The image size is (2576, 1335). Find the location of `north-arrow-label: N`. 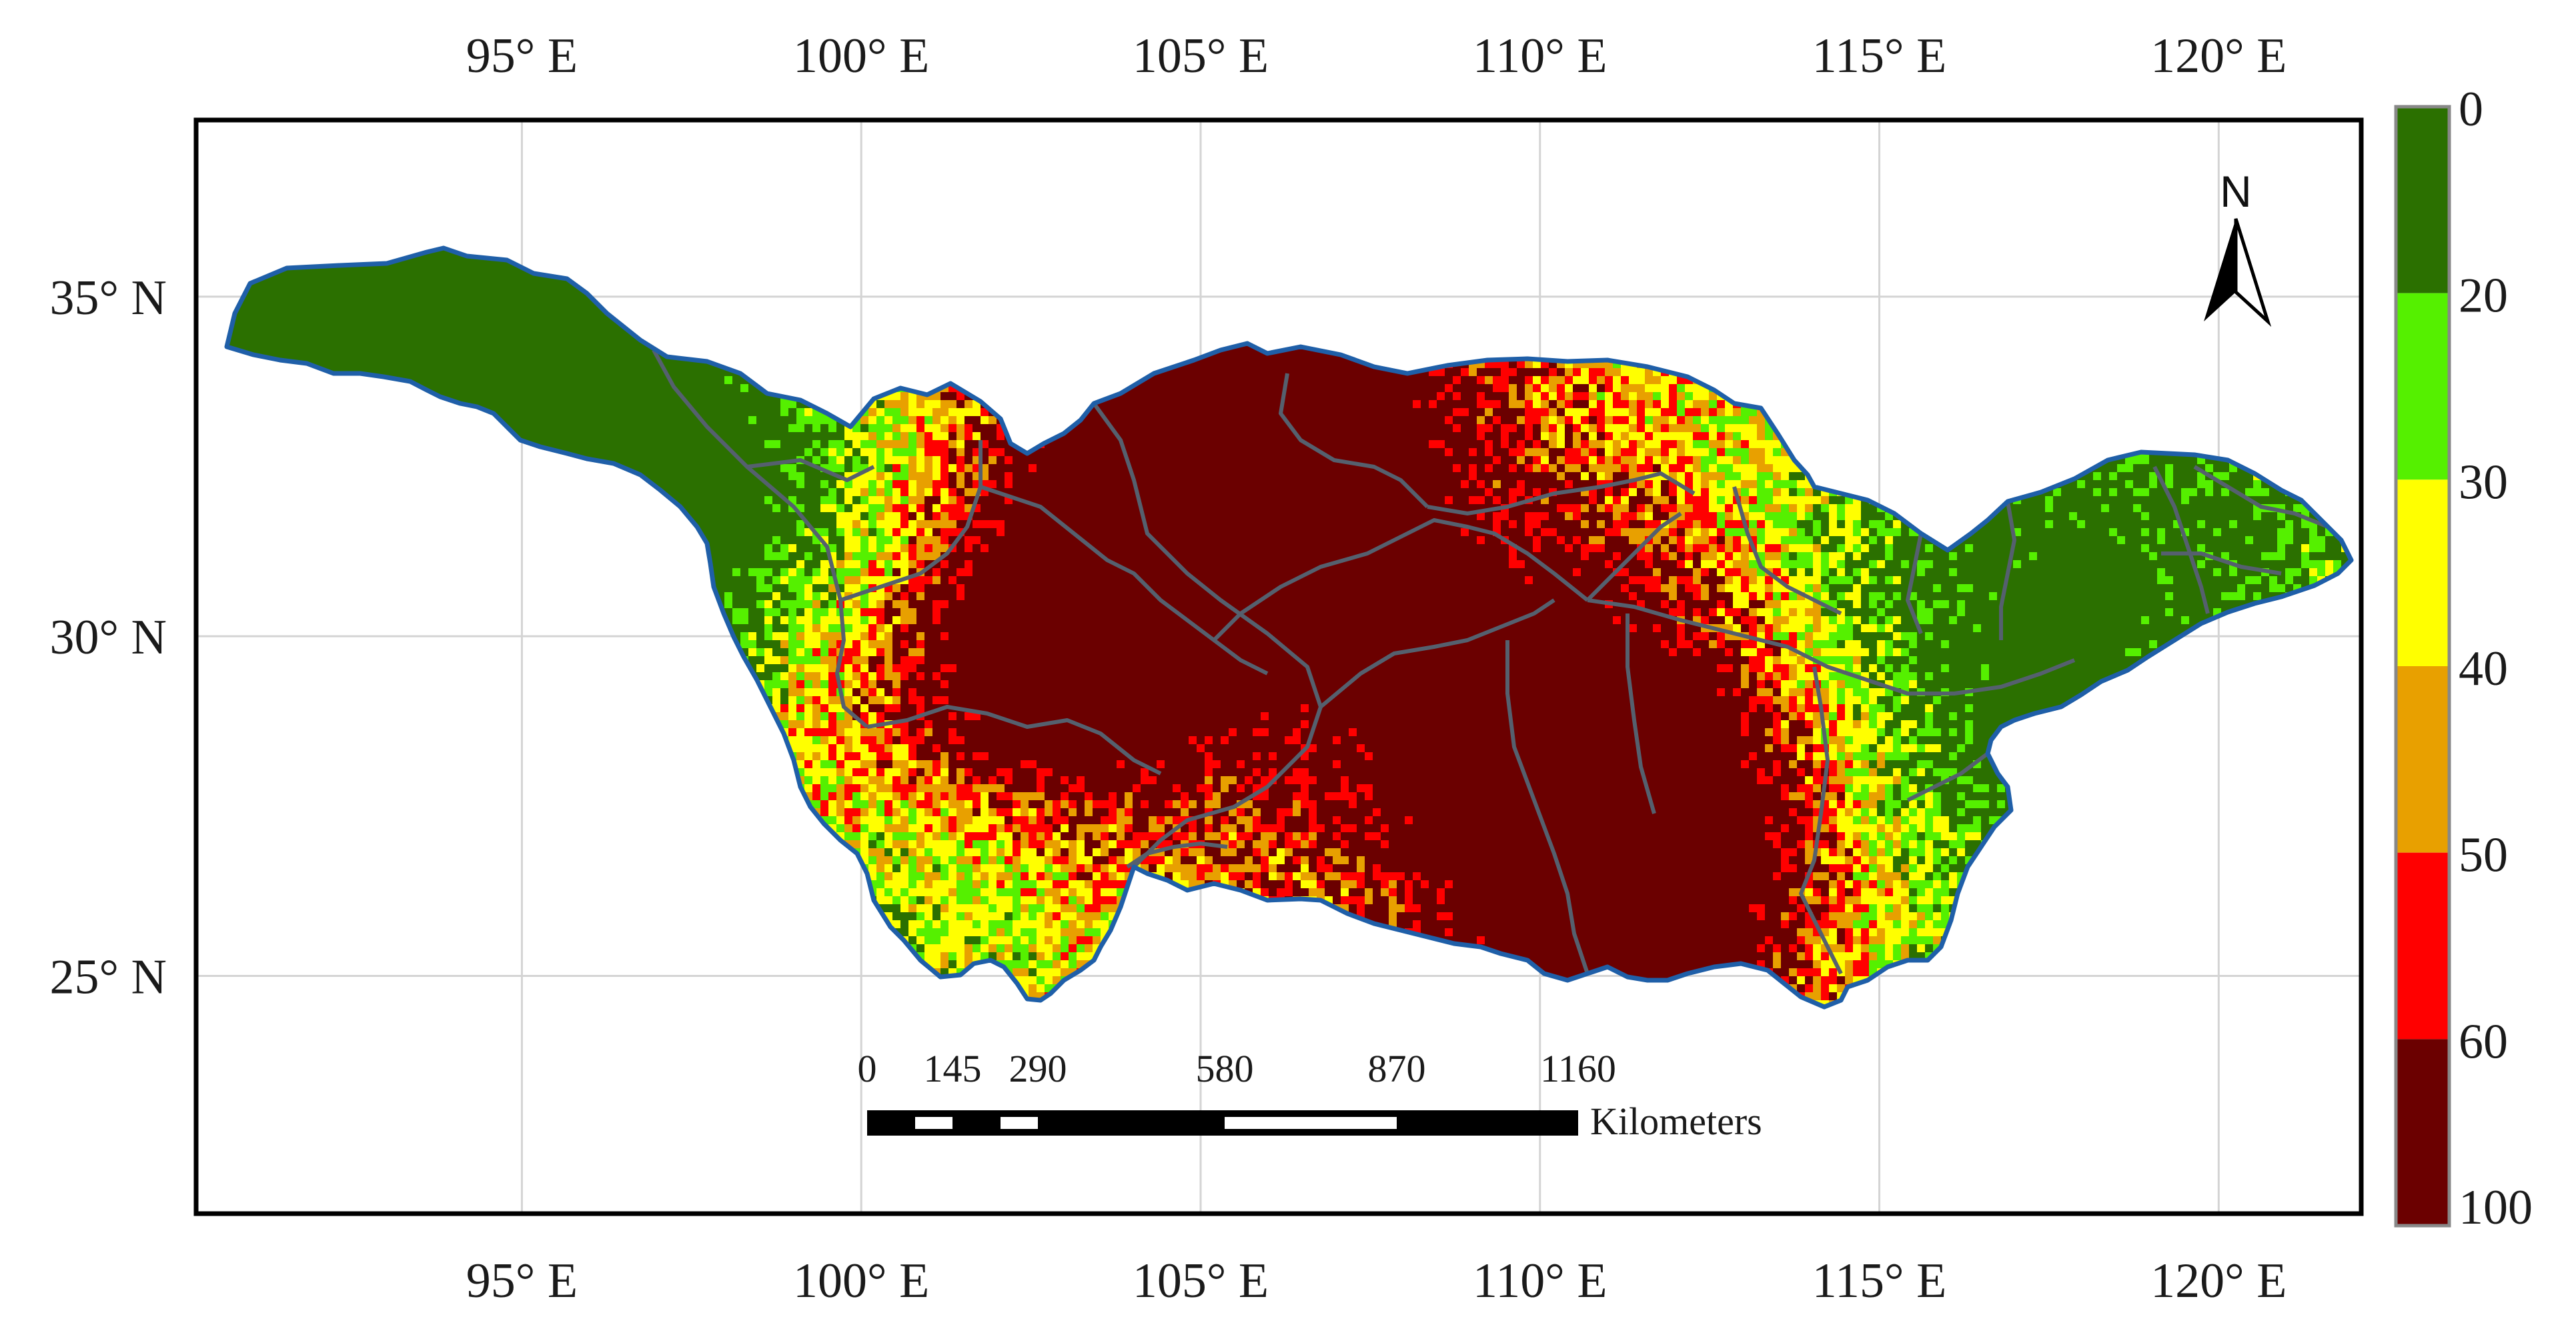

north-arrow-label: N is located at coordinates (2236, 191).